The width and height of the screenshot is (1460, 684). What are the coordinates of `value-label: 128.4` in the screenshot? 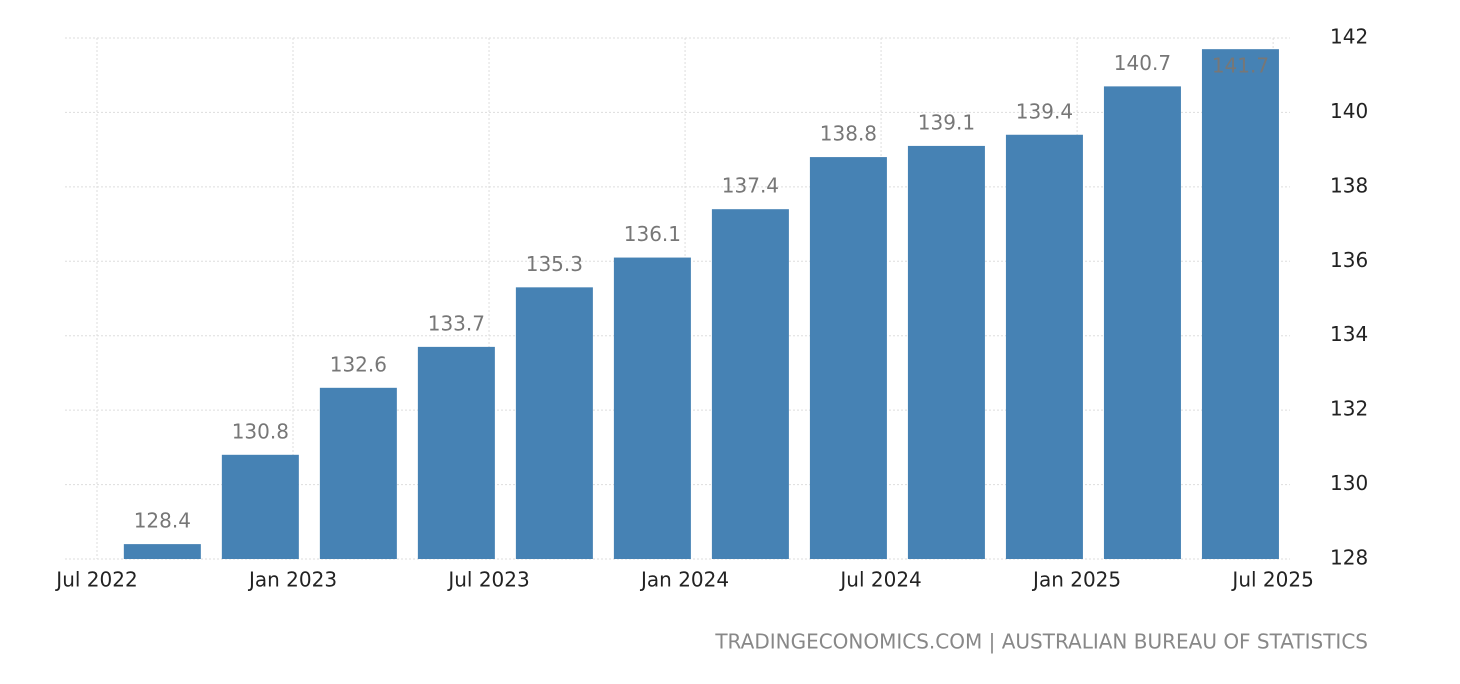 It's located at (162, 521).